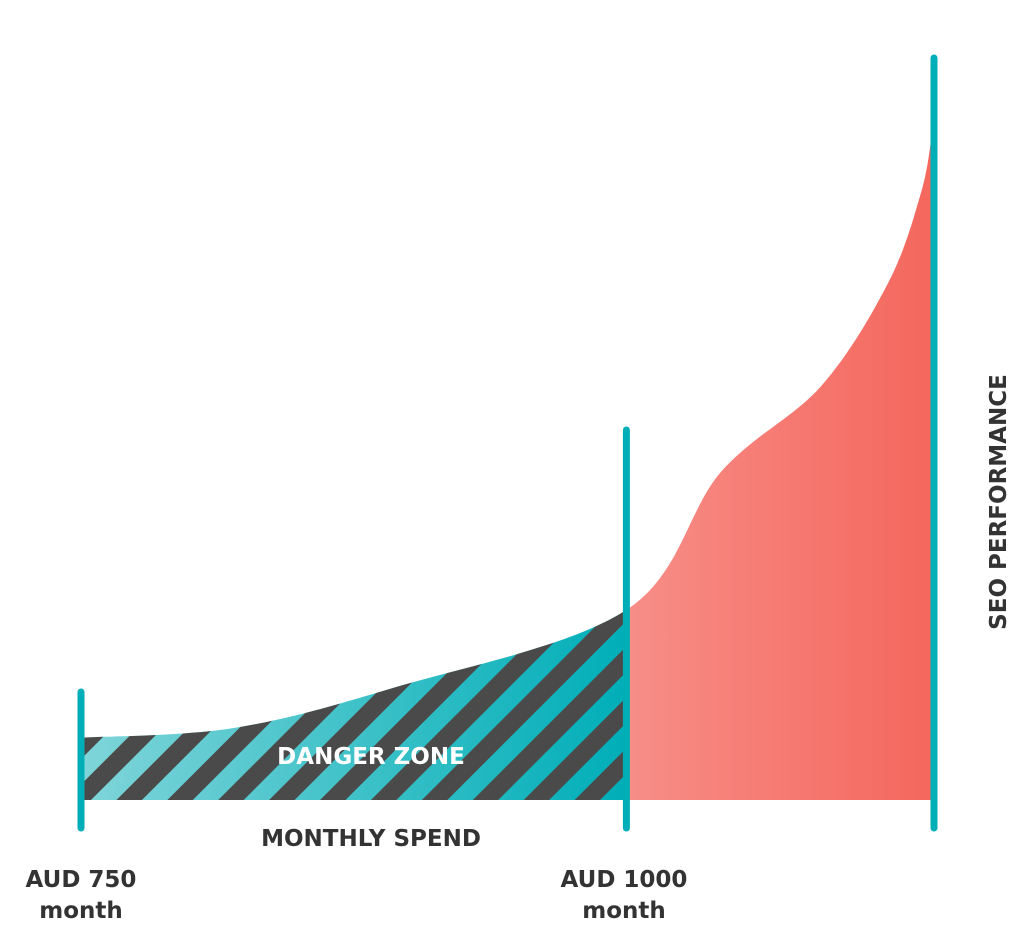 The image size is (1024, 952). I want to click on marker-label-750: AUD 750, so click(81, 880).